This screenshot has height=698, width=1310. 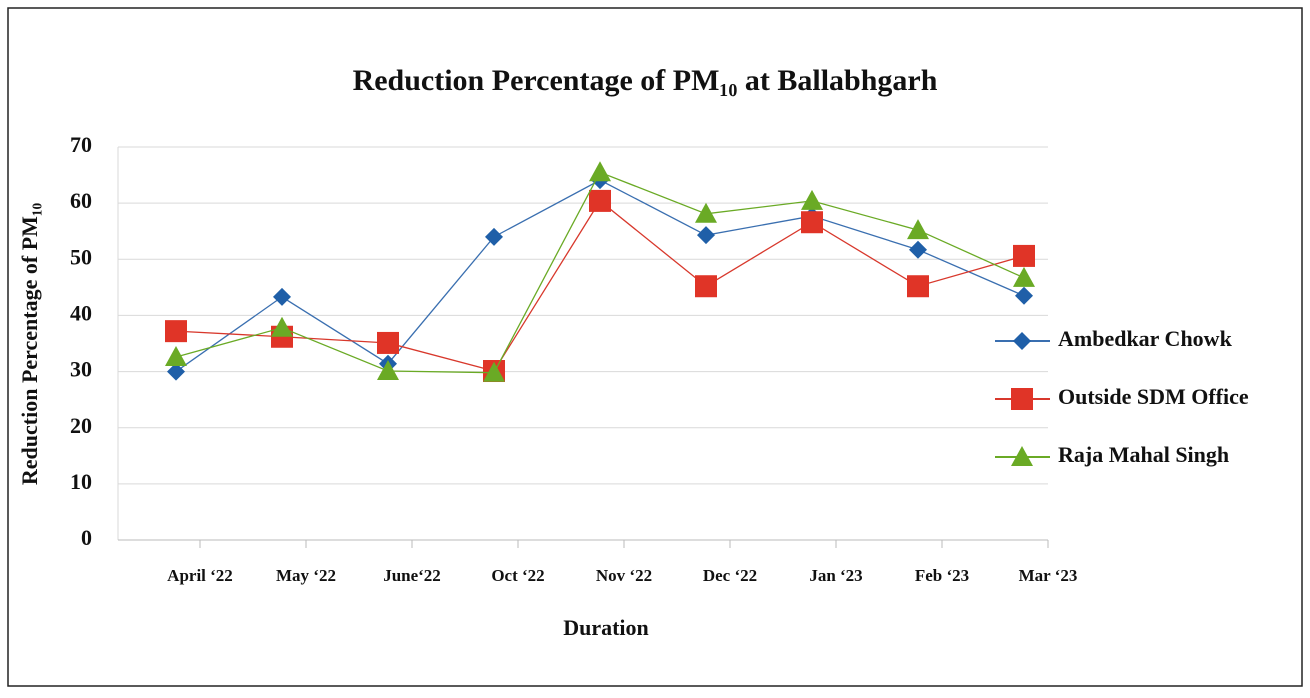 I want to click on x-tick-label: June‘22, so click(x=412, y=575).